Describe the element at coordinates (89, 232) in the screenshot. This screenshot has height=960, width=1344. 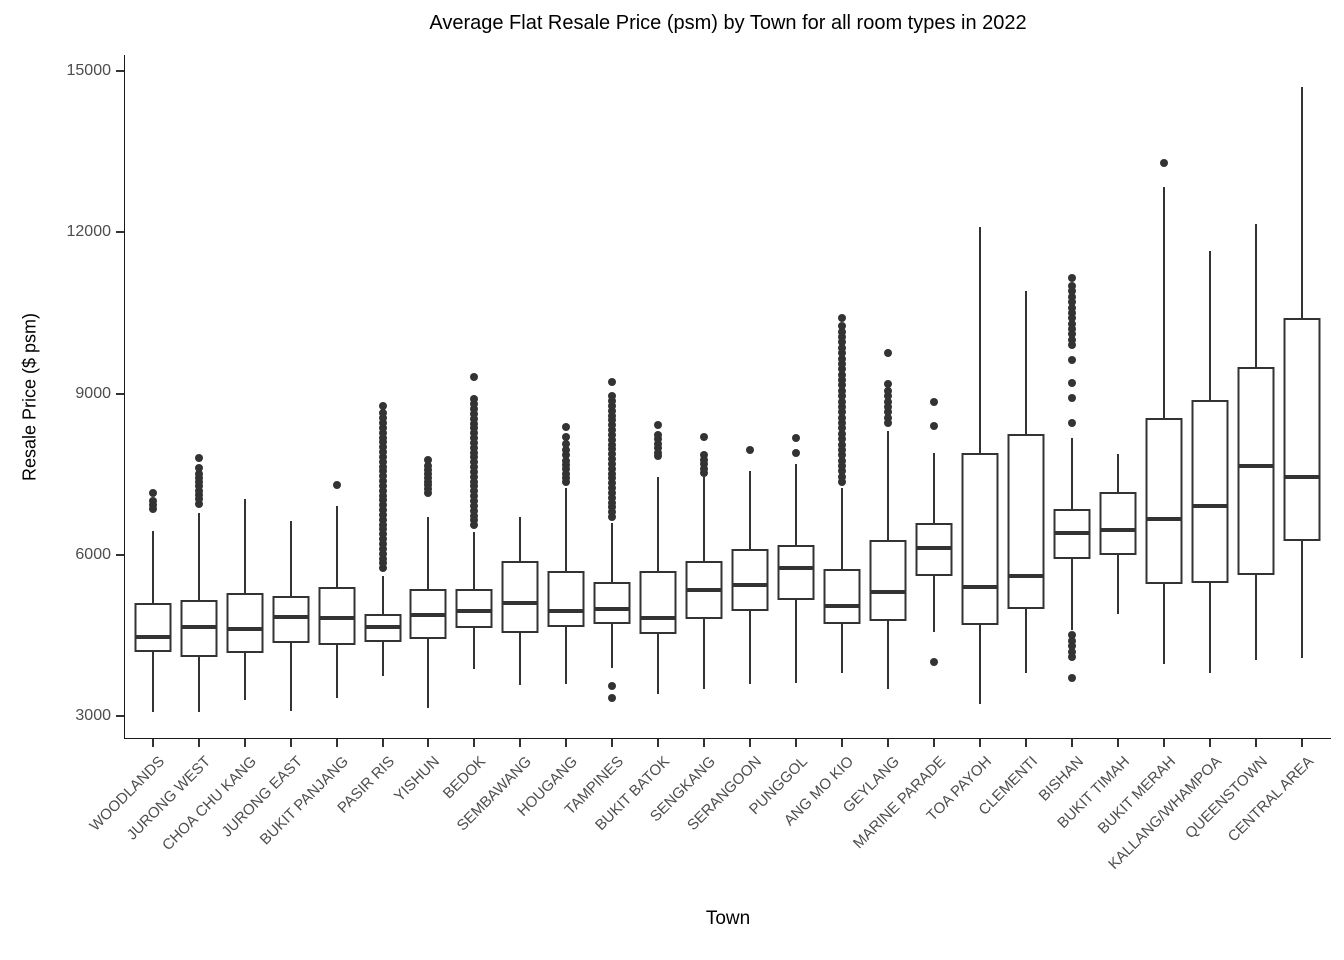
I see `y-tick-label: 12000` at that location.